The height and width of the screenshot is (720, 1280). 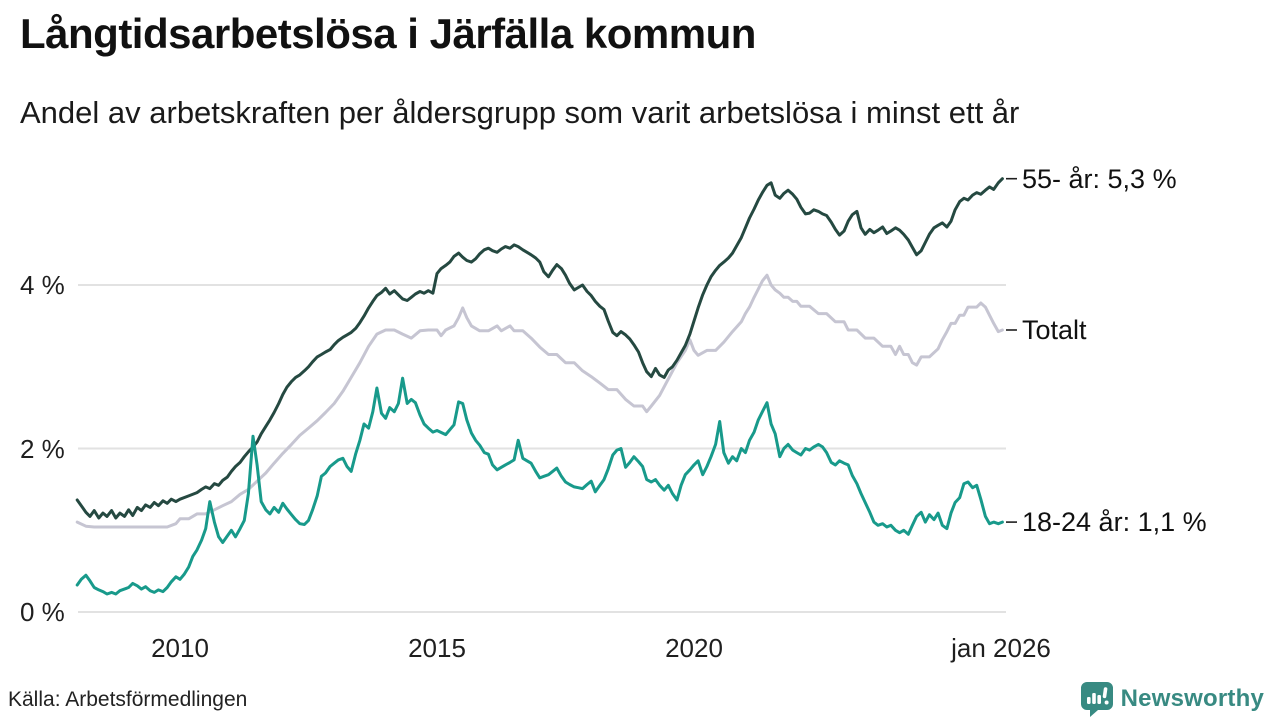 I want to click on newsworthy-brand: Newsworthy, so click(x=1172, y=699).